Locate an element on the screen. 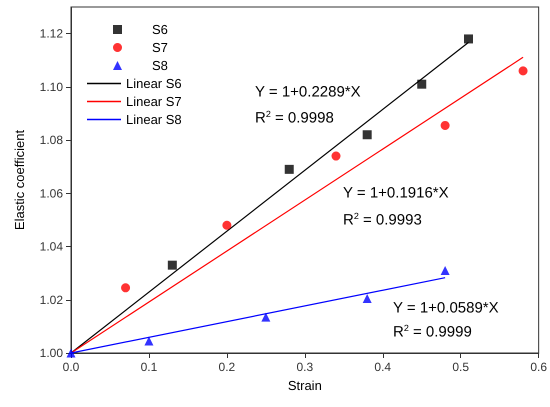 The image size is (550, 407). x-tick-label: 0.1 is located at coordinates (149, 367).